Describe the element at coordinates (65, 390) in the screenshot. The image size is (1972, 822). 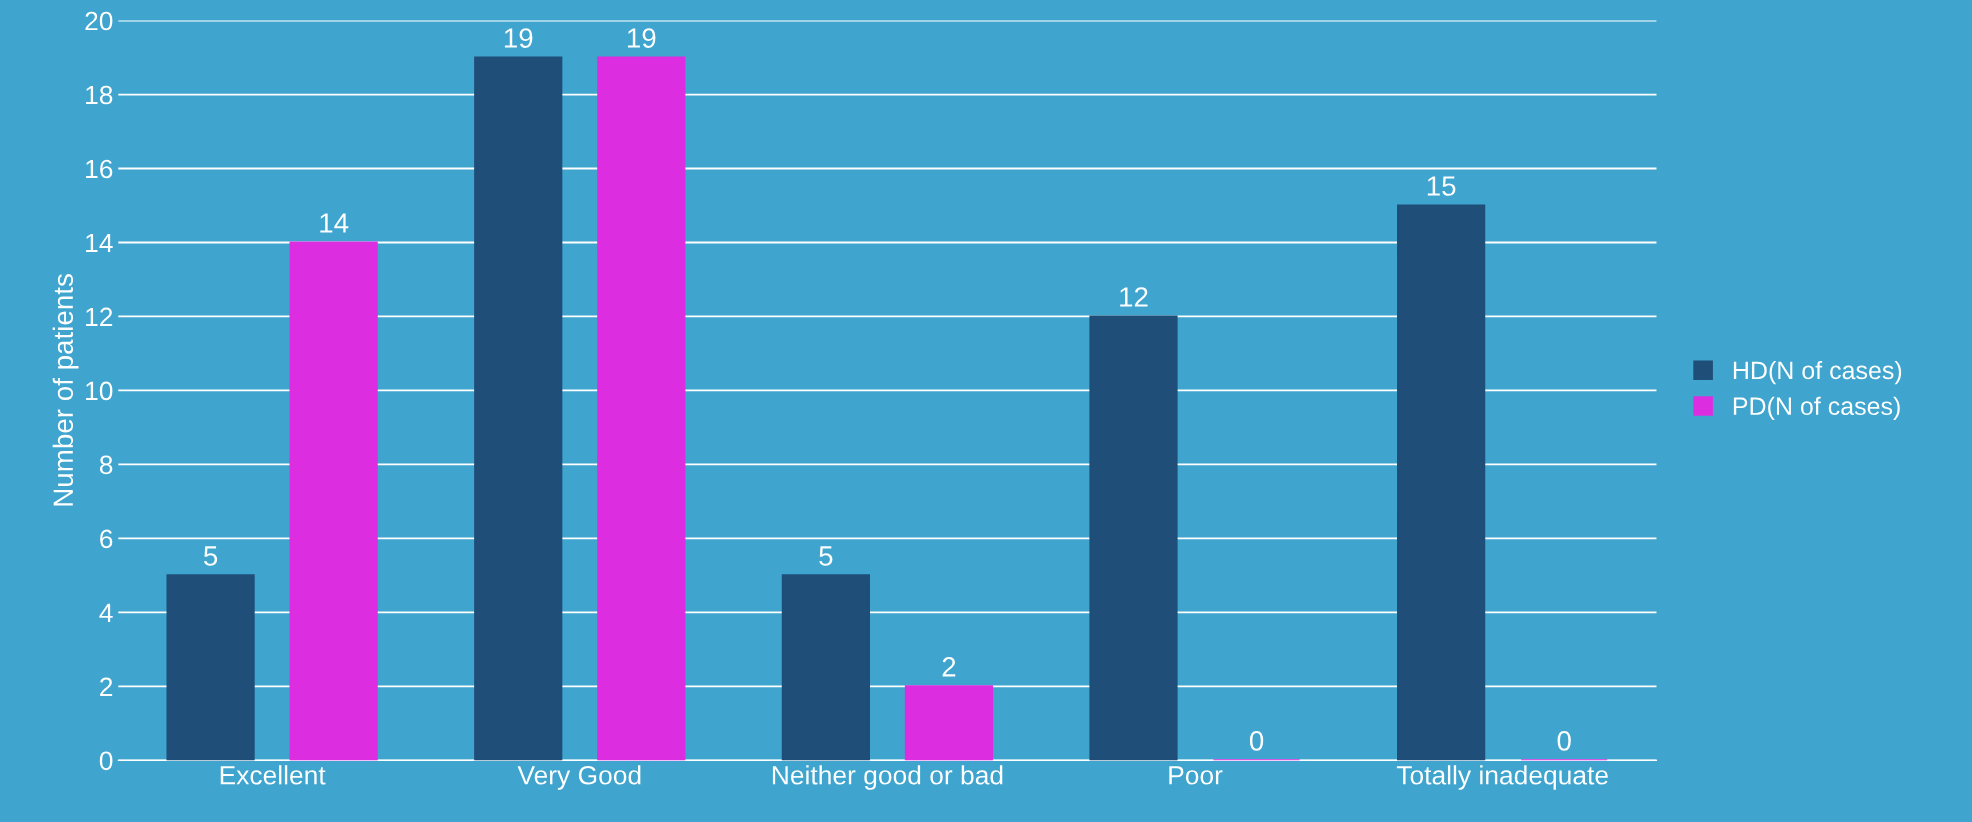
I see `y-axis-title: Number of patients` at that location.